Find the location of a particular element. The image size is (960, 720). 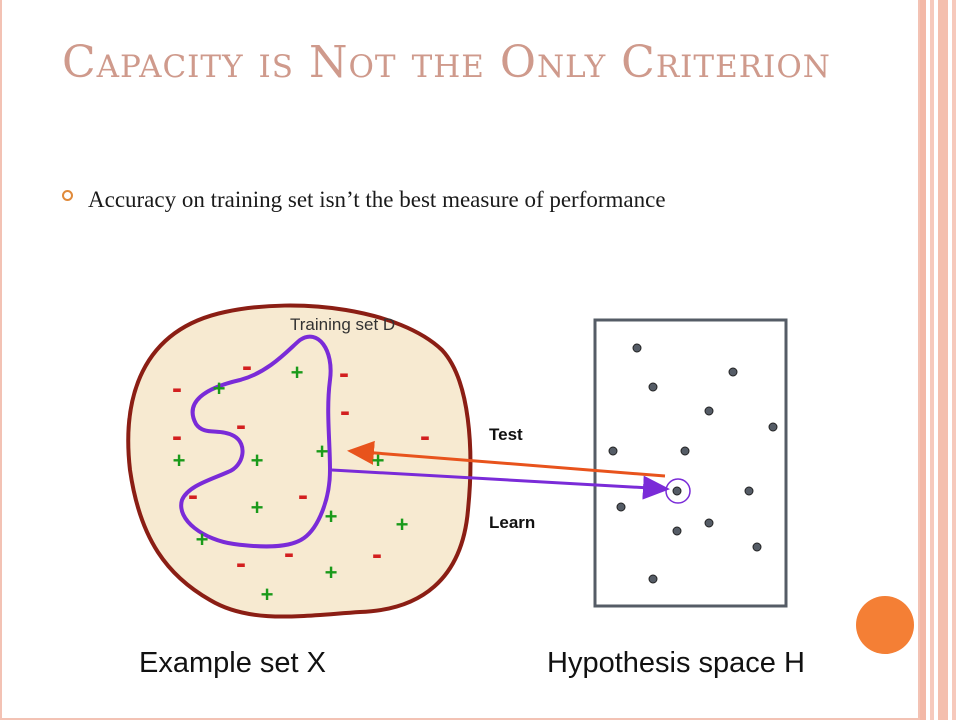

decorative-stripes is located at coordinates (940, 360).